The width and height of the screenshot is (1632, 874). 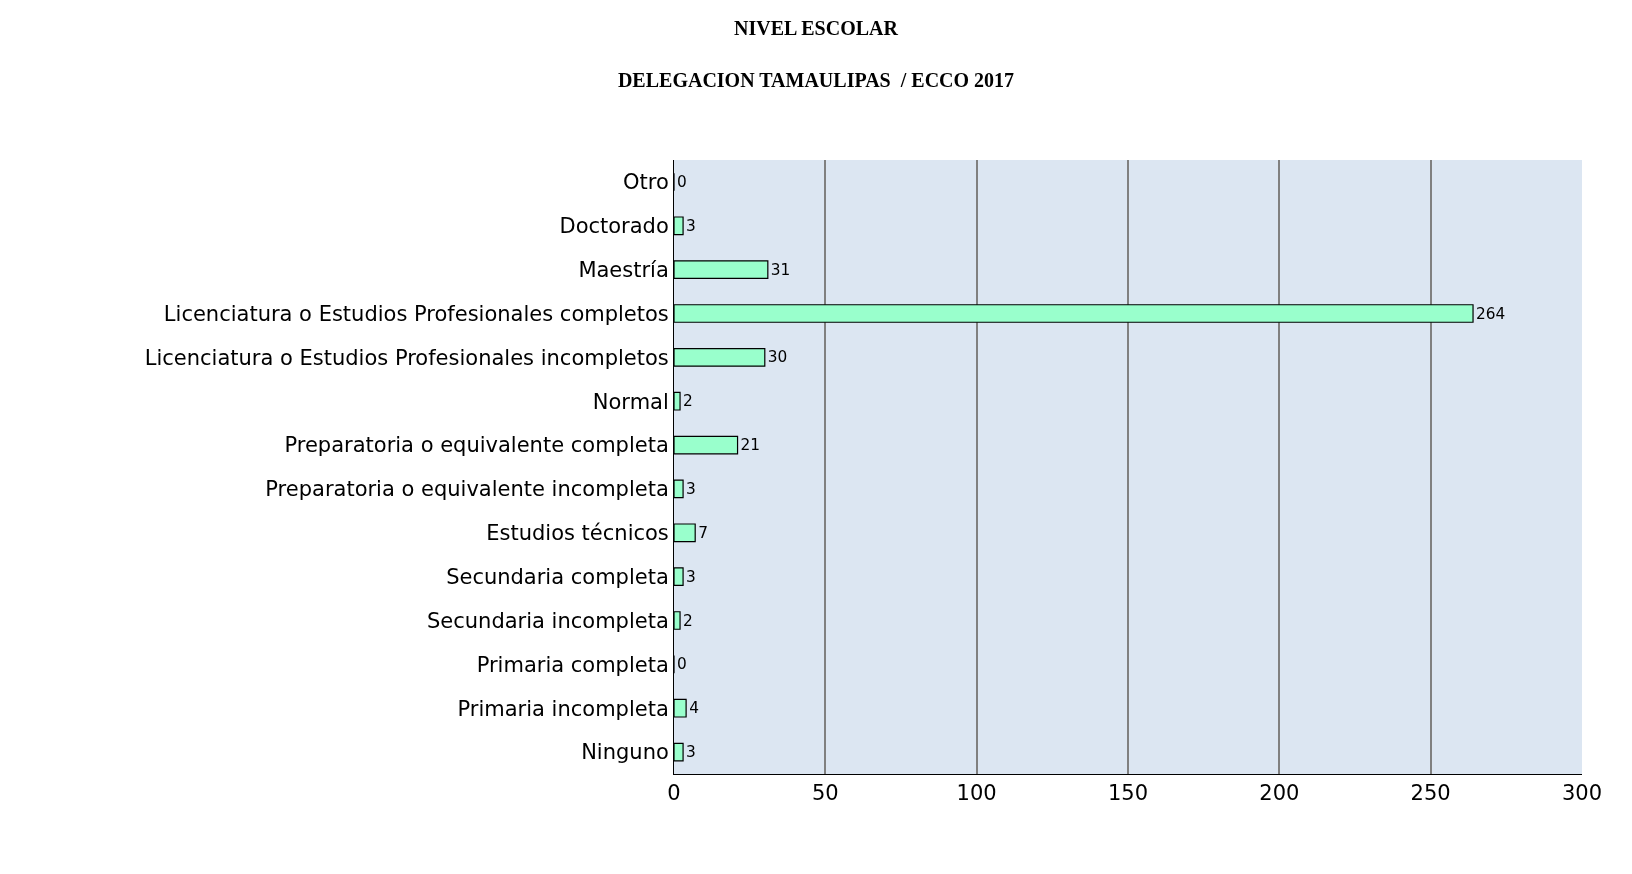 What do you see at coordinates (467, 489) in the screenshot?
I see `y-tick-label: Preparatoria o equivalente incompleta` at bounding box center [467, 489].